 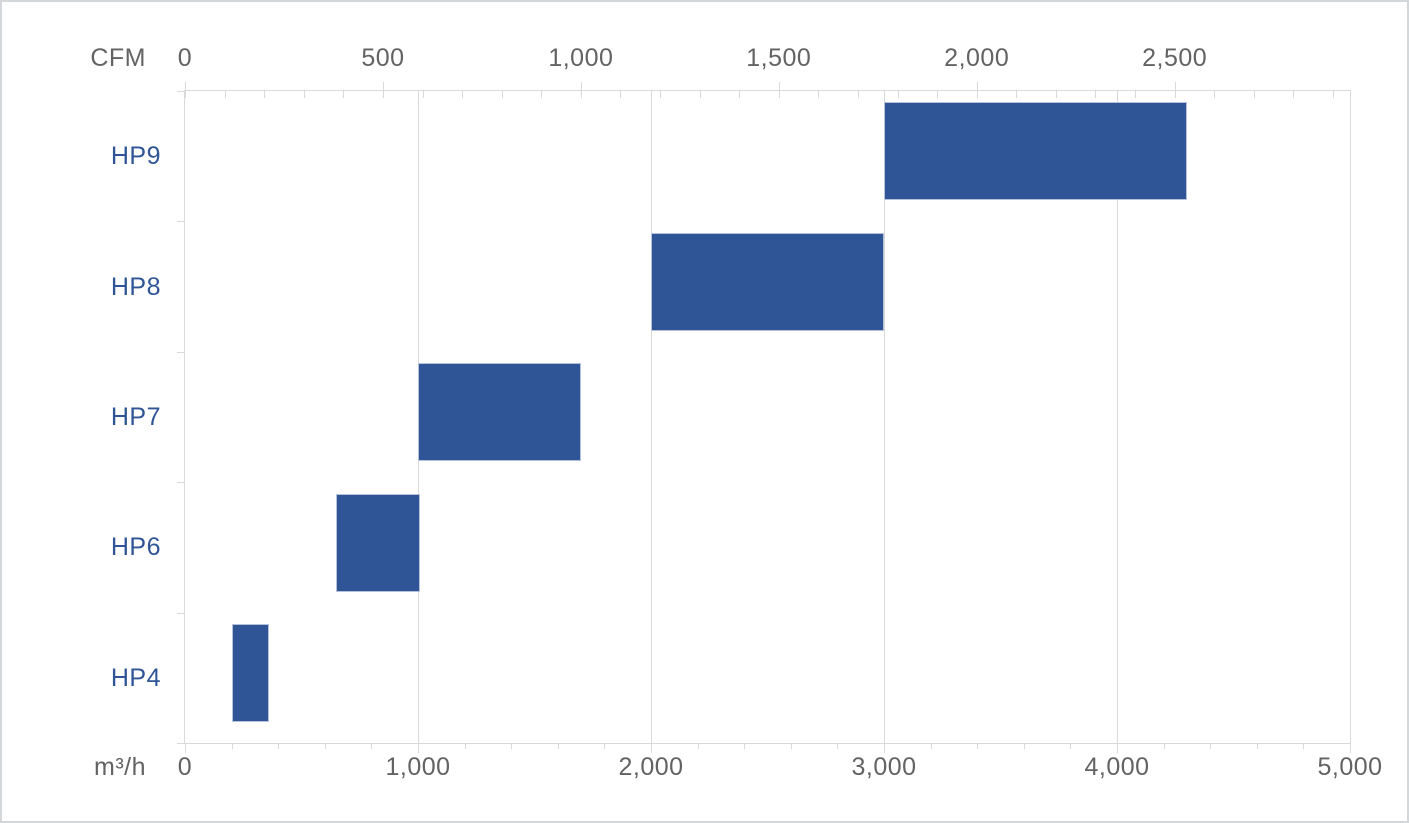 What do you see at coordinates (767, 281) in the screenshot?
I see `bar-hp8` at bounding box center [767, 281].